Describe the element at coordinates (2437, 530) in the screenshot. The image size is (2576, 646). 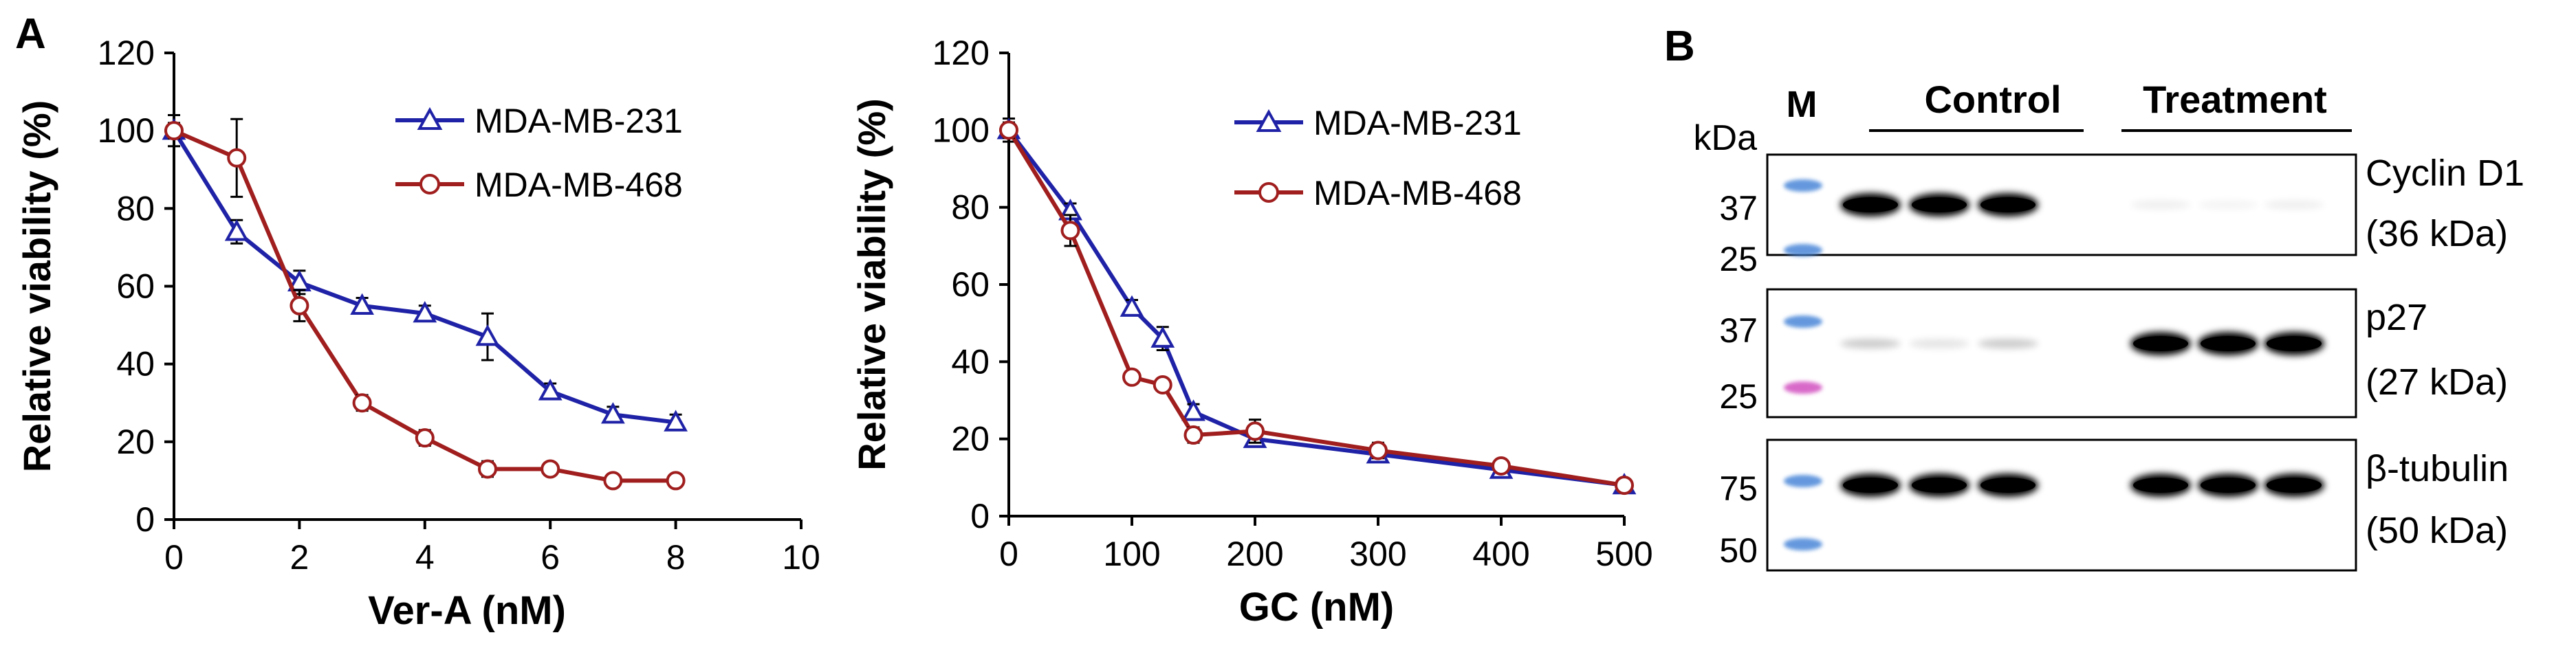
I see `protein-size-label: (50 kDa)` at that location.